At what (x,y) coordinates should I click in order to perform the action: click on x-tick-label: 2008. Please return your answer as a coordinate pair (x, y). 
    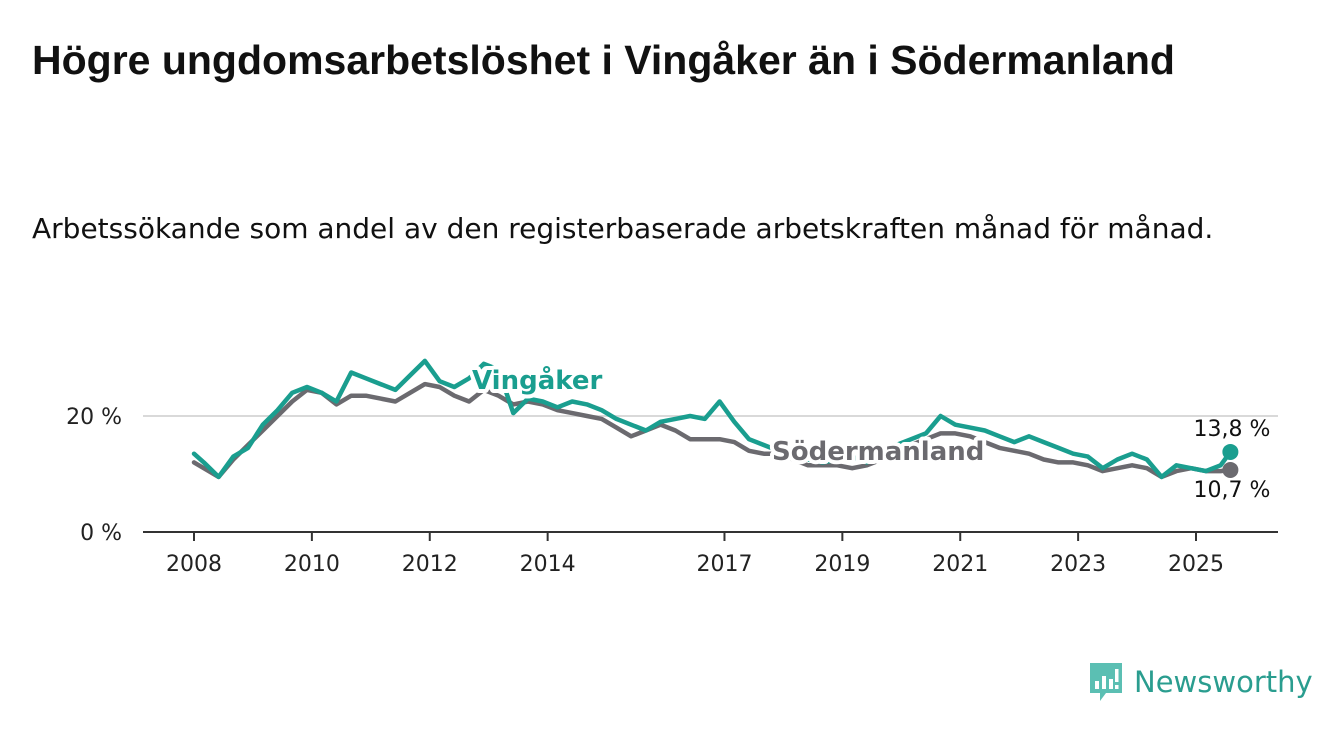
    Looking at the image, I should click on (194, 564).